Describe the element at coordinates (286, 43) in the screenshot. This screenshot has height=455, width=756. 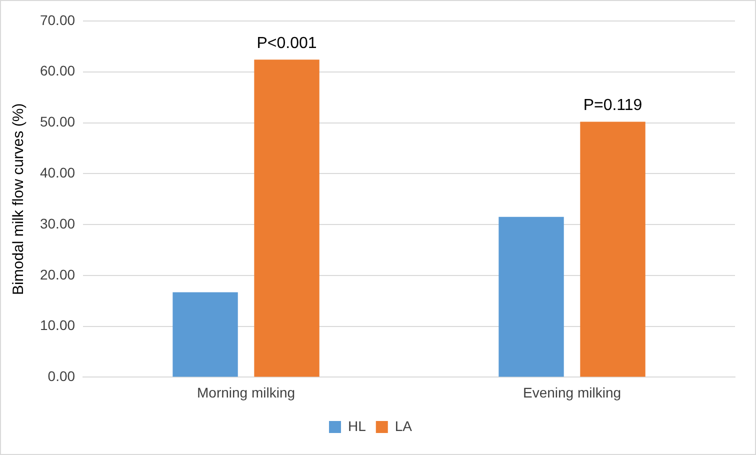
I see `annotation: P<0.001` at that location.